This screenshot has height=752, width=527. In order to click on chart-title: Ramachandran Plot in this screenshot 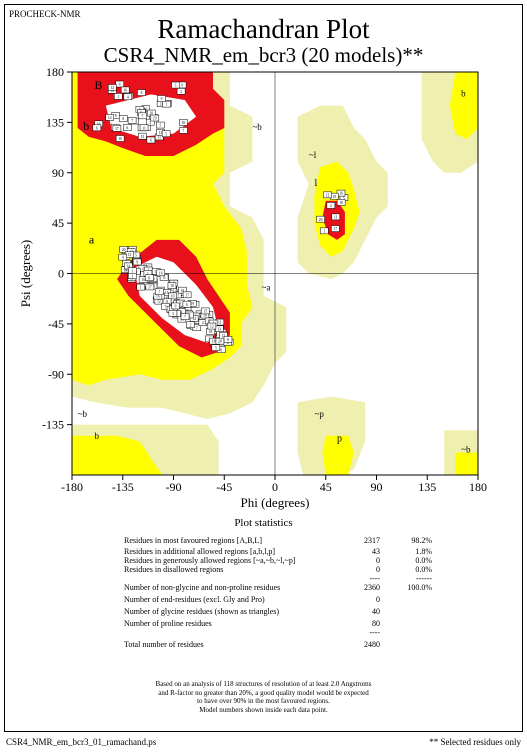, I will do `click(263, 29)`.